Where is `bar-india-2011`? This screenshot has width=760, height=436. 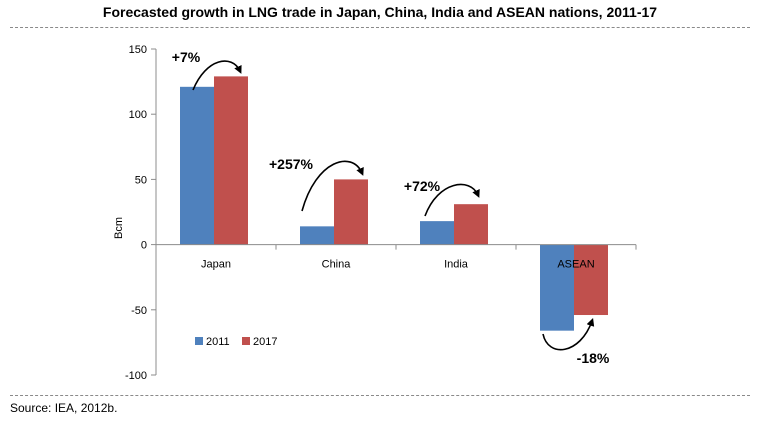 bar-india-2011 is located at coordinates (437, 233).